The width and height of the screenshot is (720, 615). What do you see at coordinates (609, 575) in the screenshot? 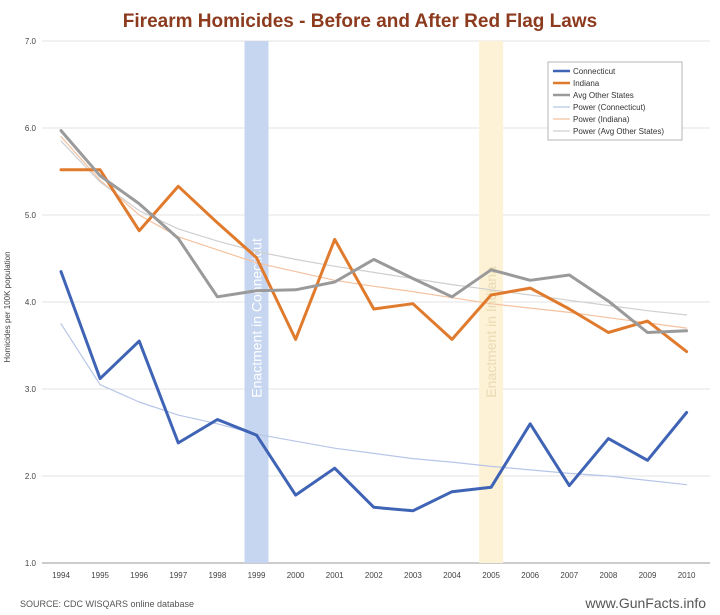
I see `x-tick-label: 2008` at bounding box center [609, 575].